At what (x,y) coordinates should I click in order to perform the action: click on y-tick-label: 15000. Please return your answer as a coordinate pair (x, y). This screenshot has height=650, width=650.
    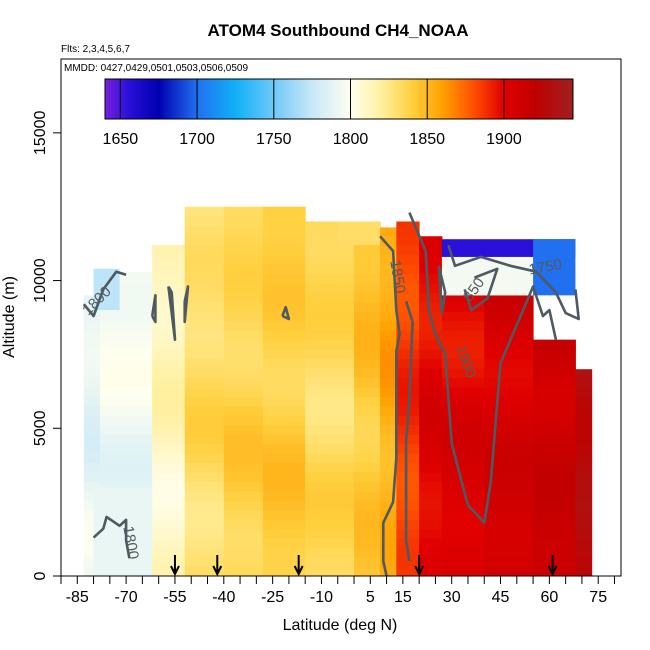
    Looking at the image, I should click on (40, 133).